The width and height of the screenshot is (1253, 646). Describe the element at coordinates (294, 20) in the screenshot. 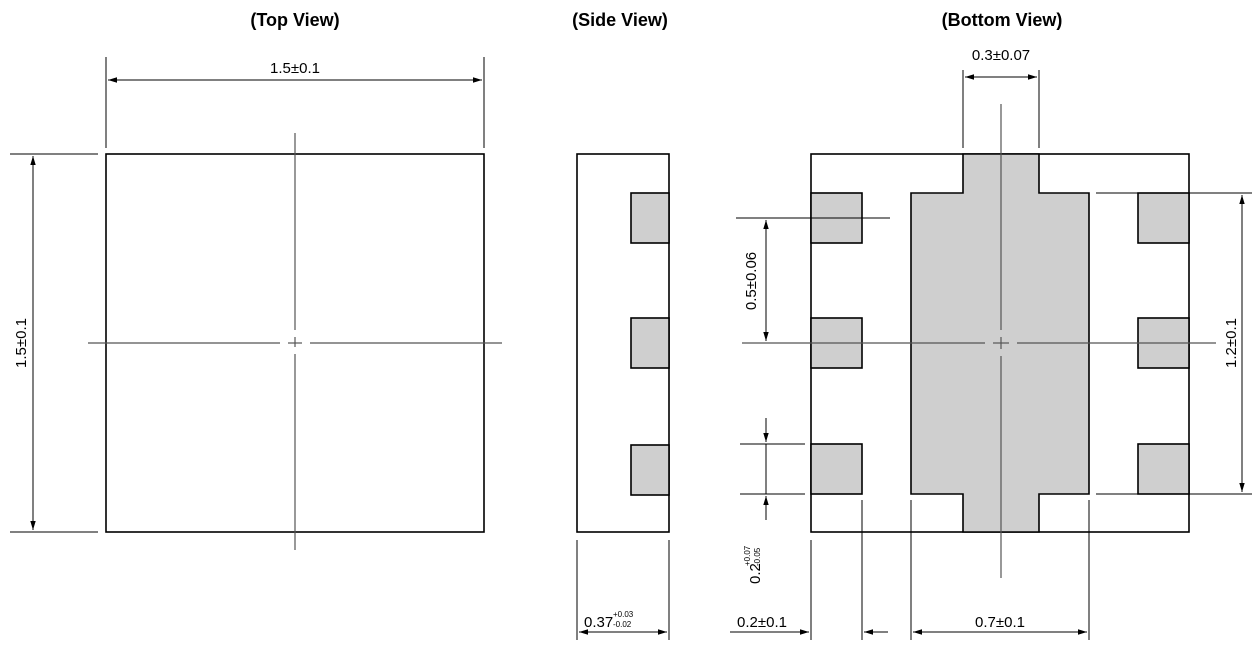

I see `top-view-title: (Top View)` at that location.